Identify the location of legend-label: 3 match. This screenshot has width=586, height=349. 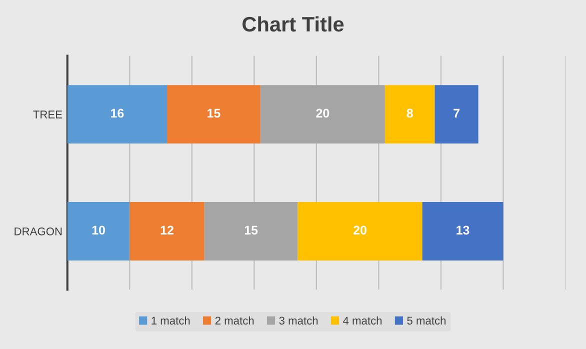
(298, 320).